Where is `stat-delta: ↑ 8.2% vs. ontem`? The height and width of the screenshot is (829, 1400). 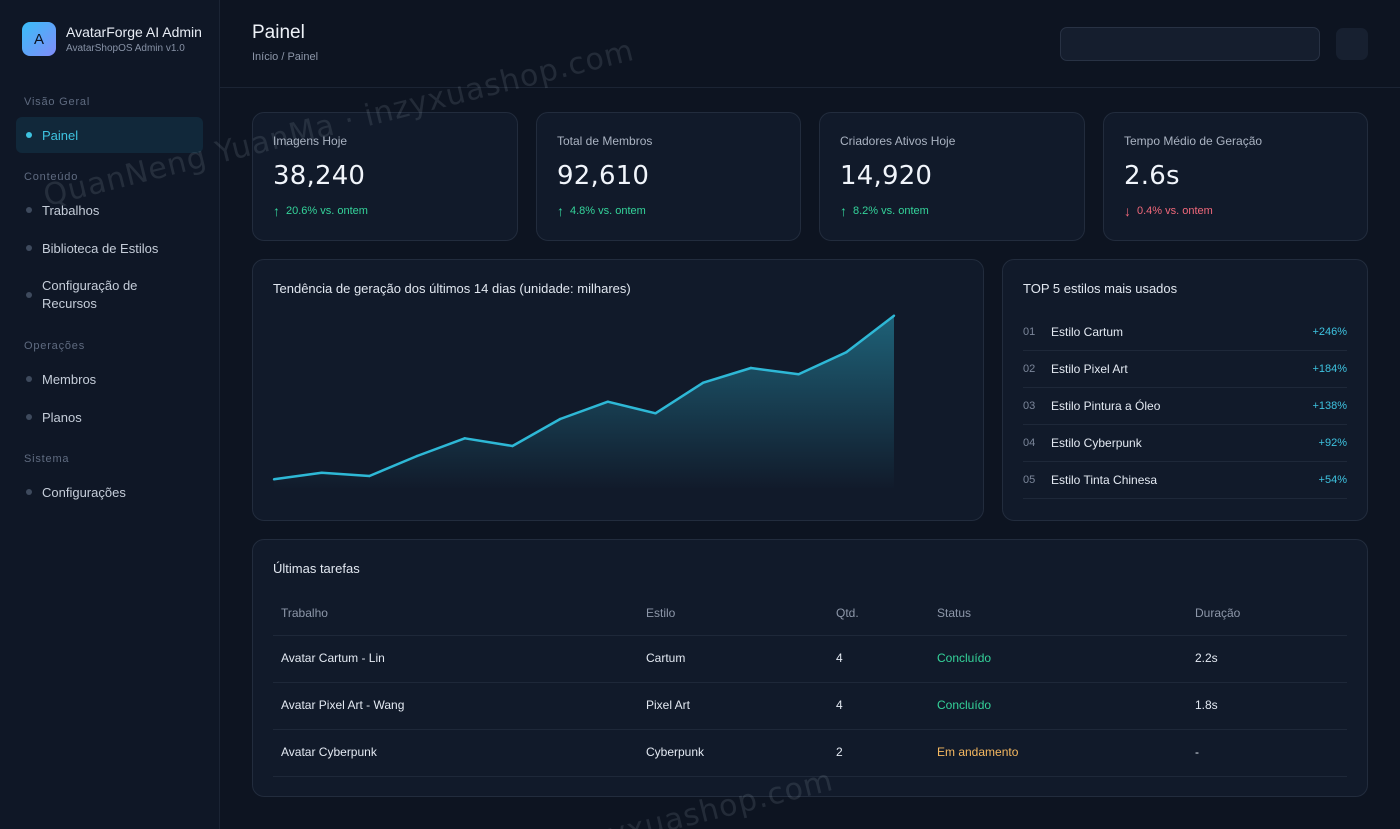
stat-delta: ↑ 8.2% vs. ontem is located at coordinates (884, 211).